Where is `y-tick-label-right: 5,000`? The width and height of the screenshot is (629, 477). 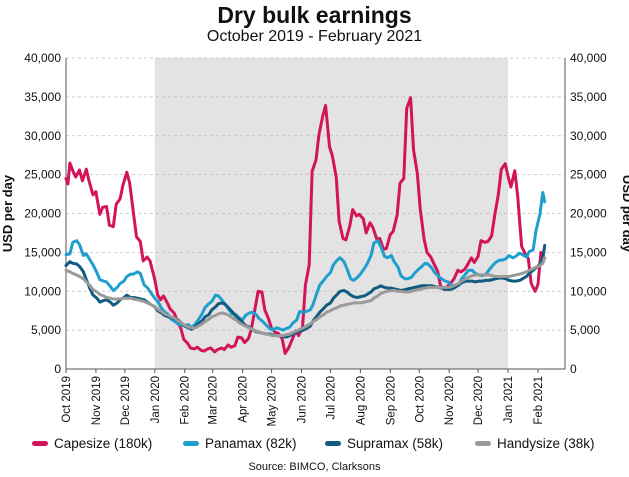 y-tick-label-right: 5,000 is located at coordinates (585, 330).